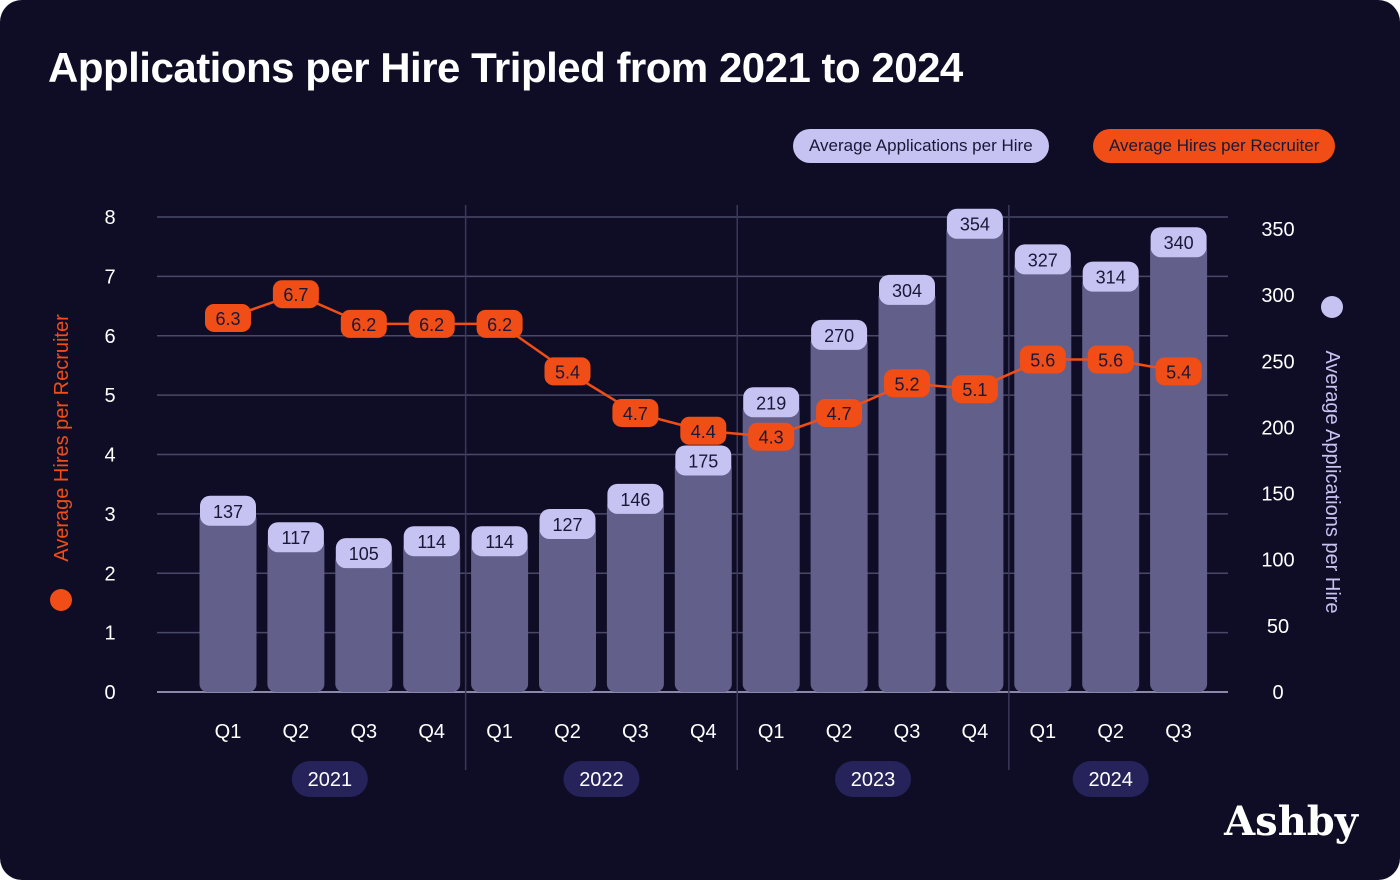  I want to click on line-value-label: 4.3, so click(771, 438).